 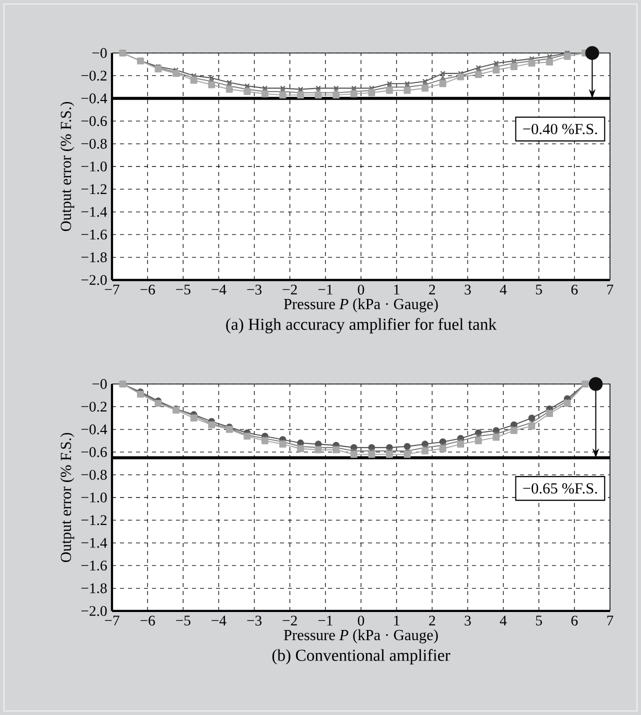 I want to click on text: (b) Conventional amplifier, so click(x=361, y=656).